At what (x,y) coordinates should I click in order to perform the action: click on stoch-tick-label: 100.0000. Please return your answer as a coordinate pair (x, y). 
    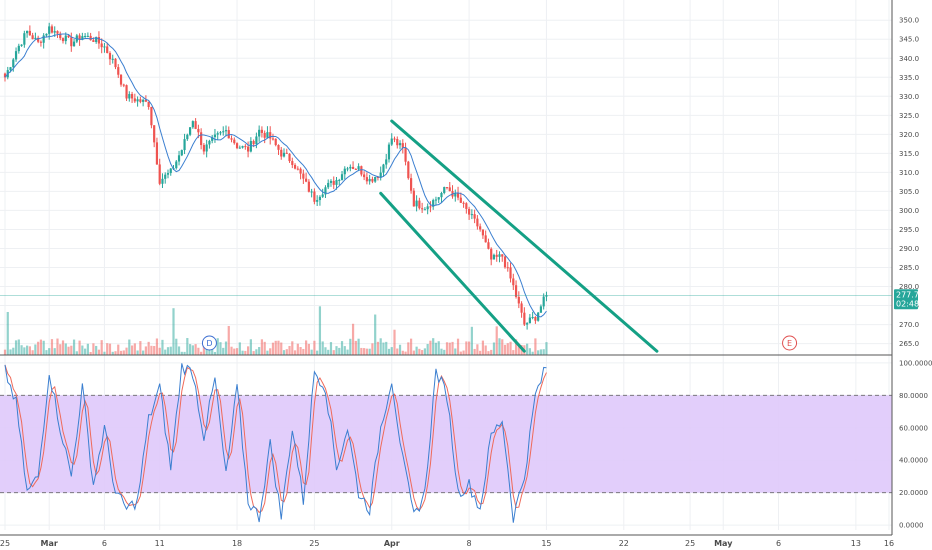
    Looking at the image, I should click on (915, 363).